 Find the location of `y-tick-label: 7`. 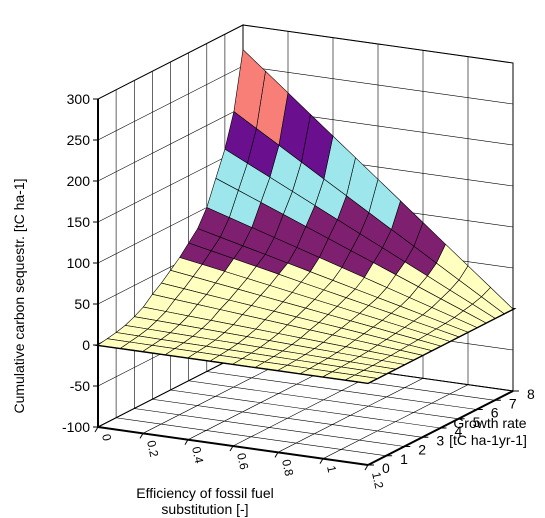

y-tick-label: 7 is located at coordinates (513, 403).